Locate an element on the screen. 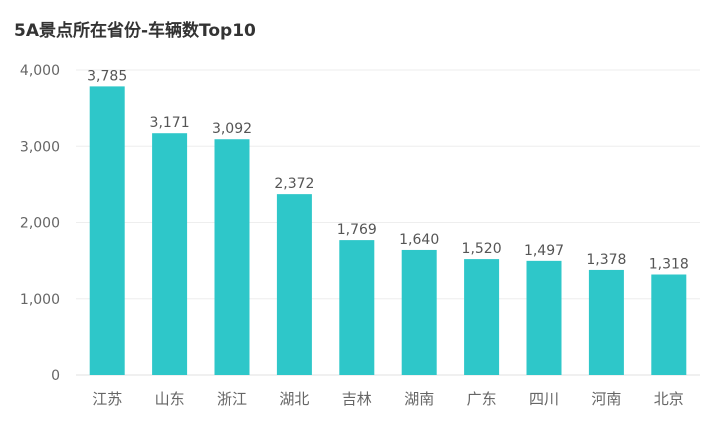 The width and height of the screenshot is (708, 422). bar-value-label: 3,171 is located at coordinates (170, 123).